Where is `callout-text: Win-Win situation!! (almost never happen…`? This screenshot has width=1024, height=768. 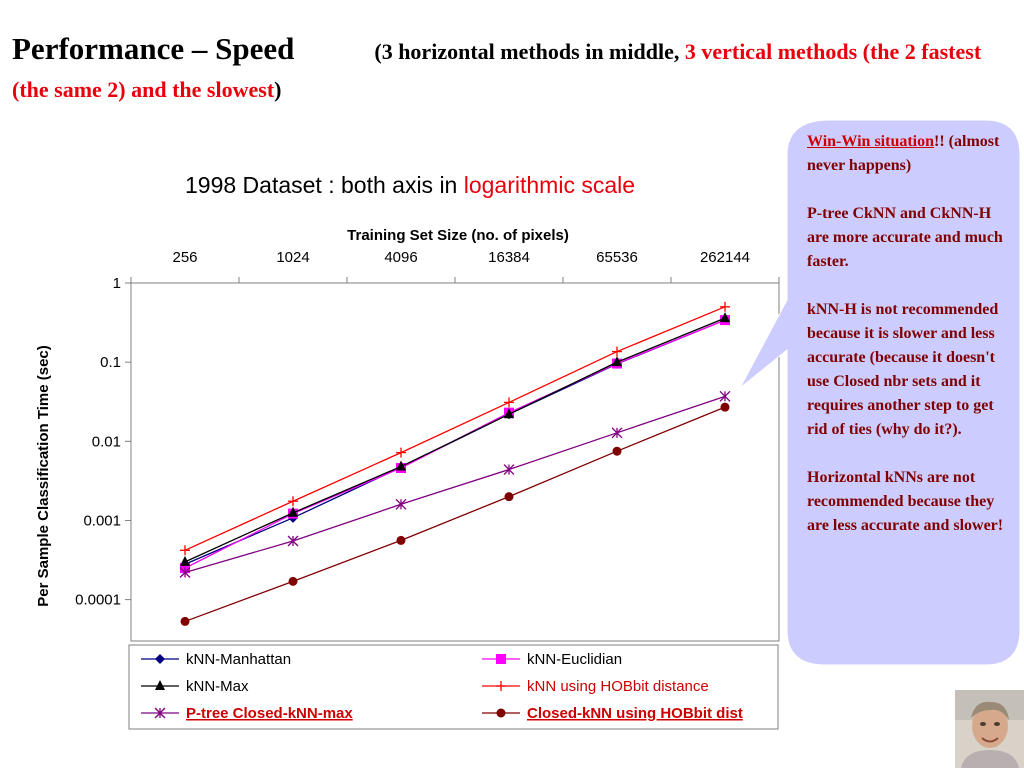
callout-text: Win-Win situation!! (almost never happen… is located at coordinates (907, 346).